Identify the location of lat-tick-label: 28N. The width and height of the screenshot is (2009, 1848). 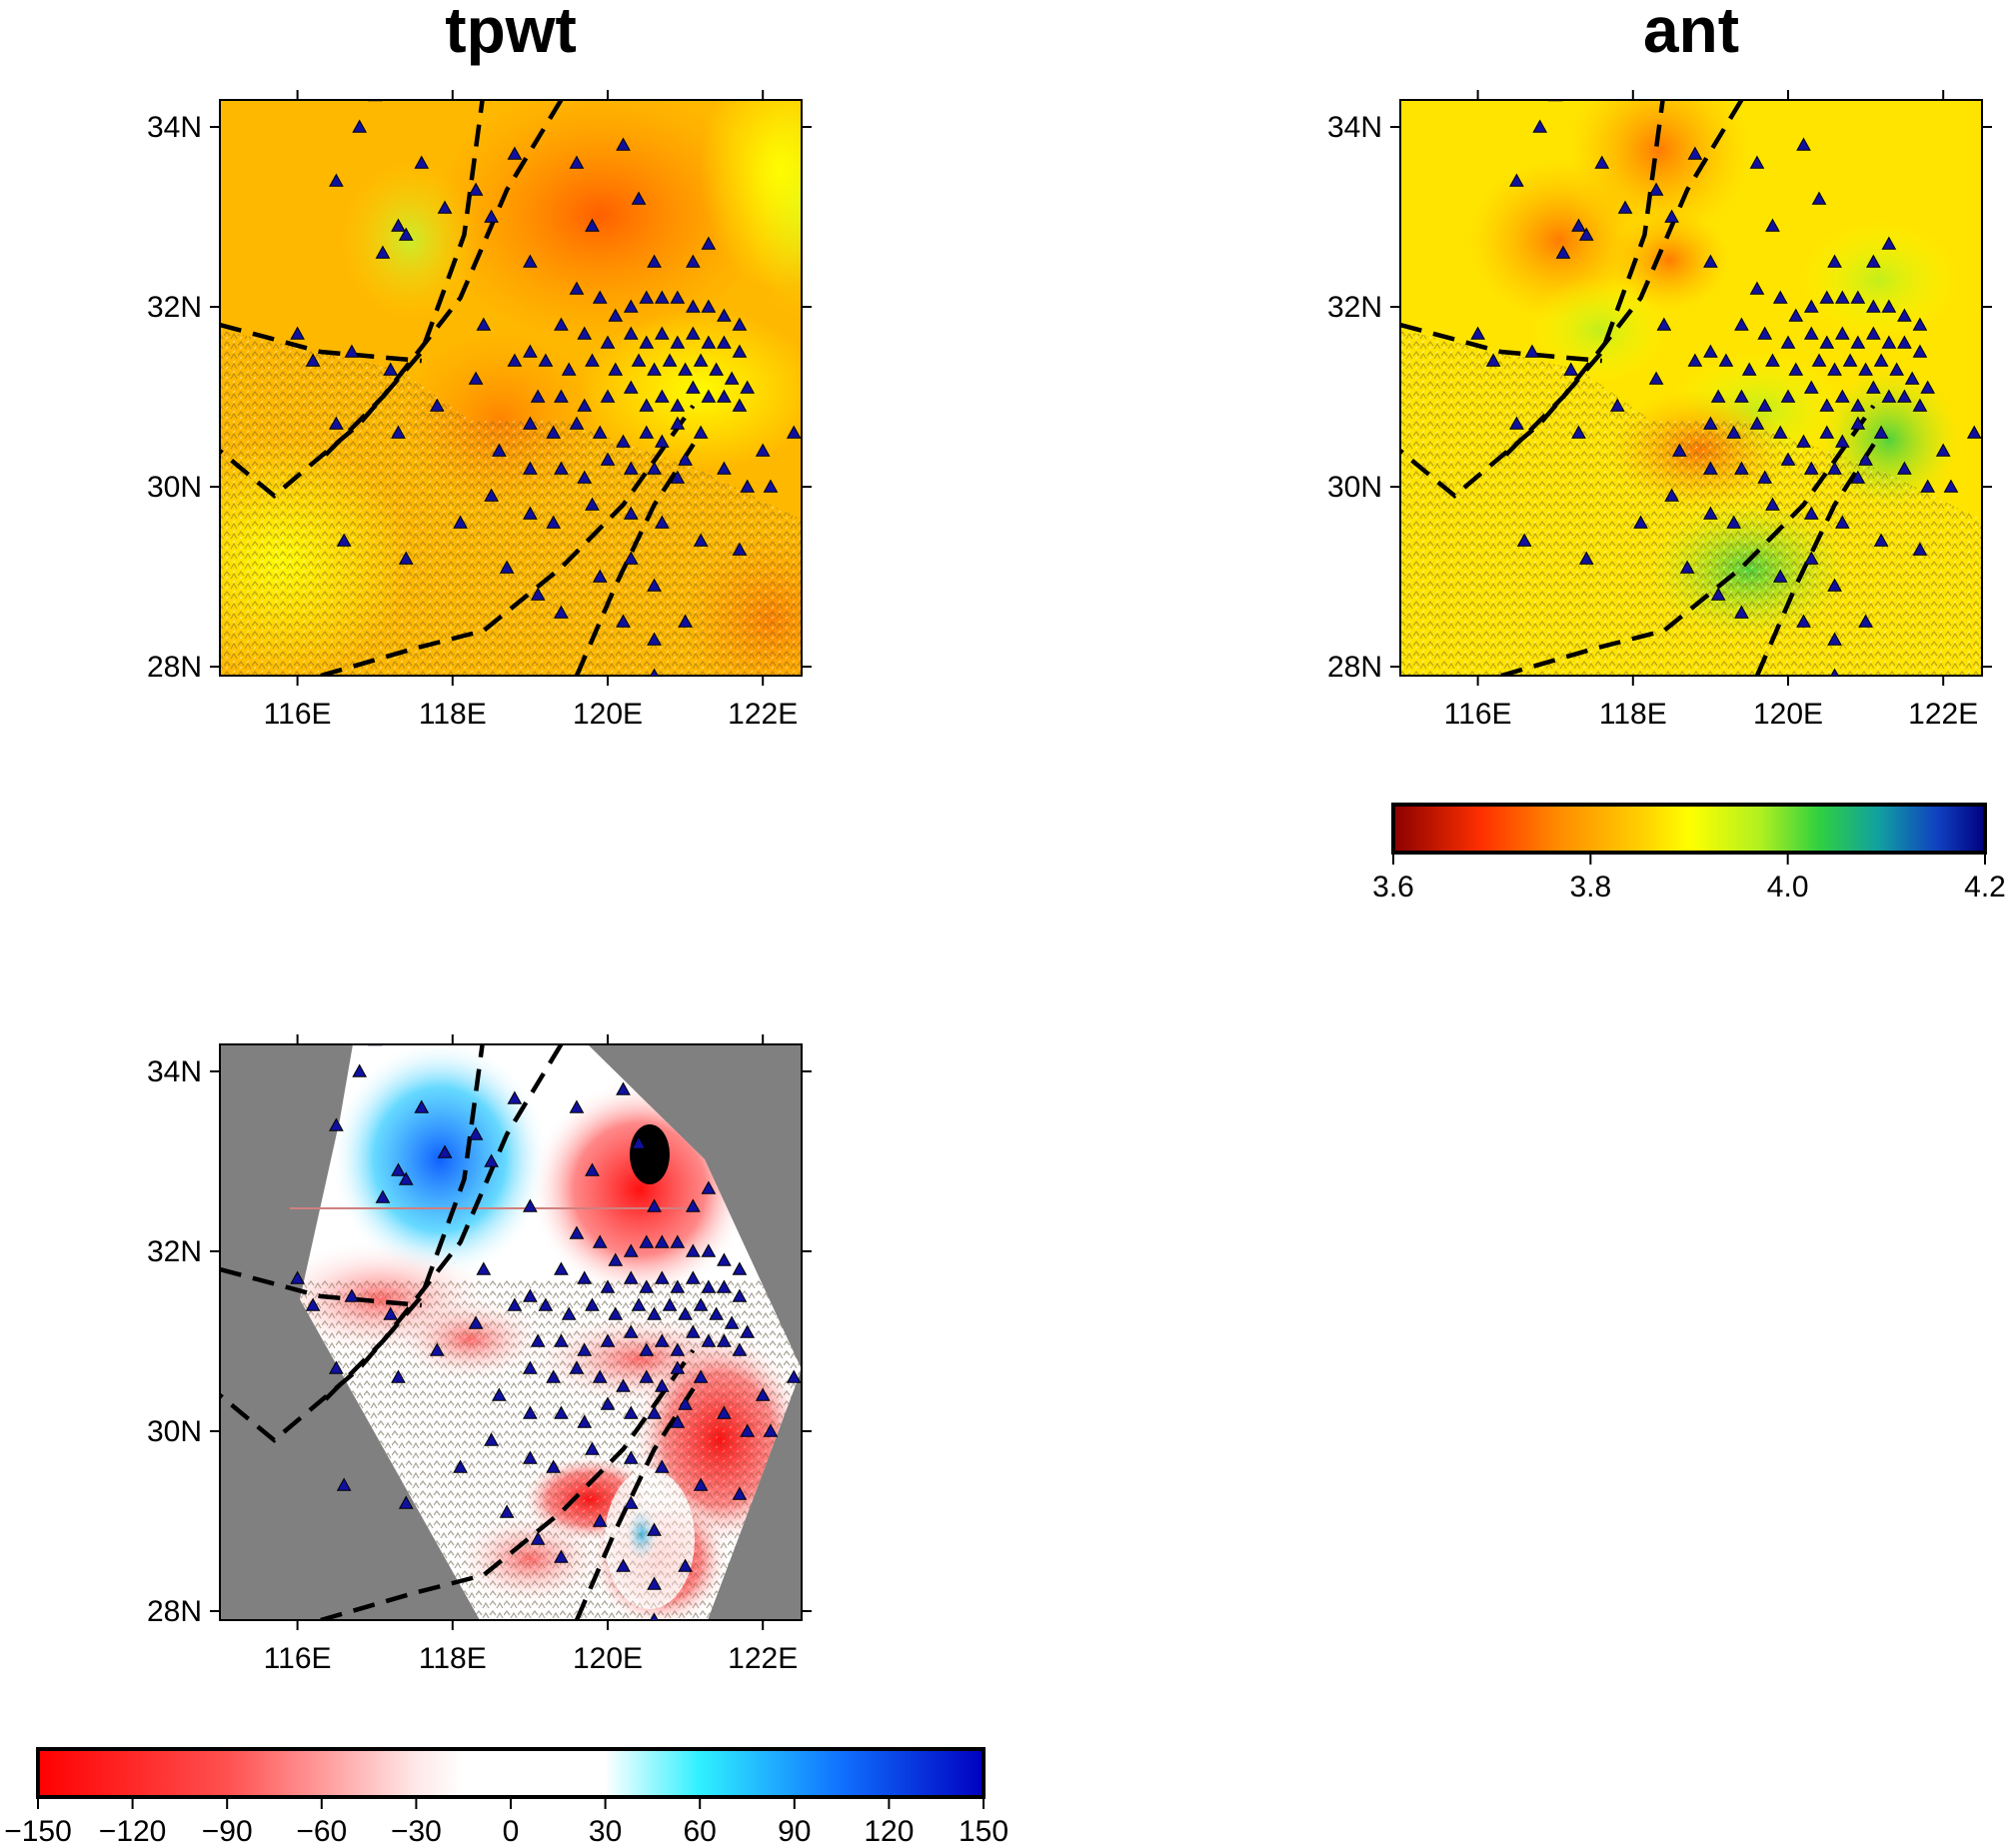
(174, 1611).